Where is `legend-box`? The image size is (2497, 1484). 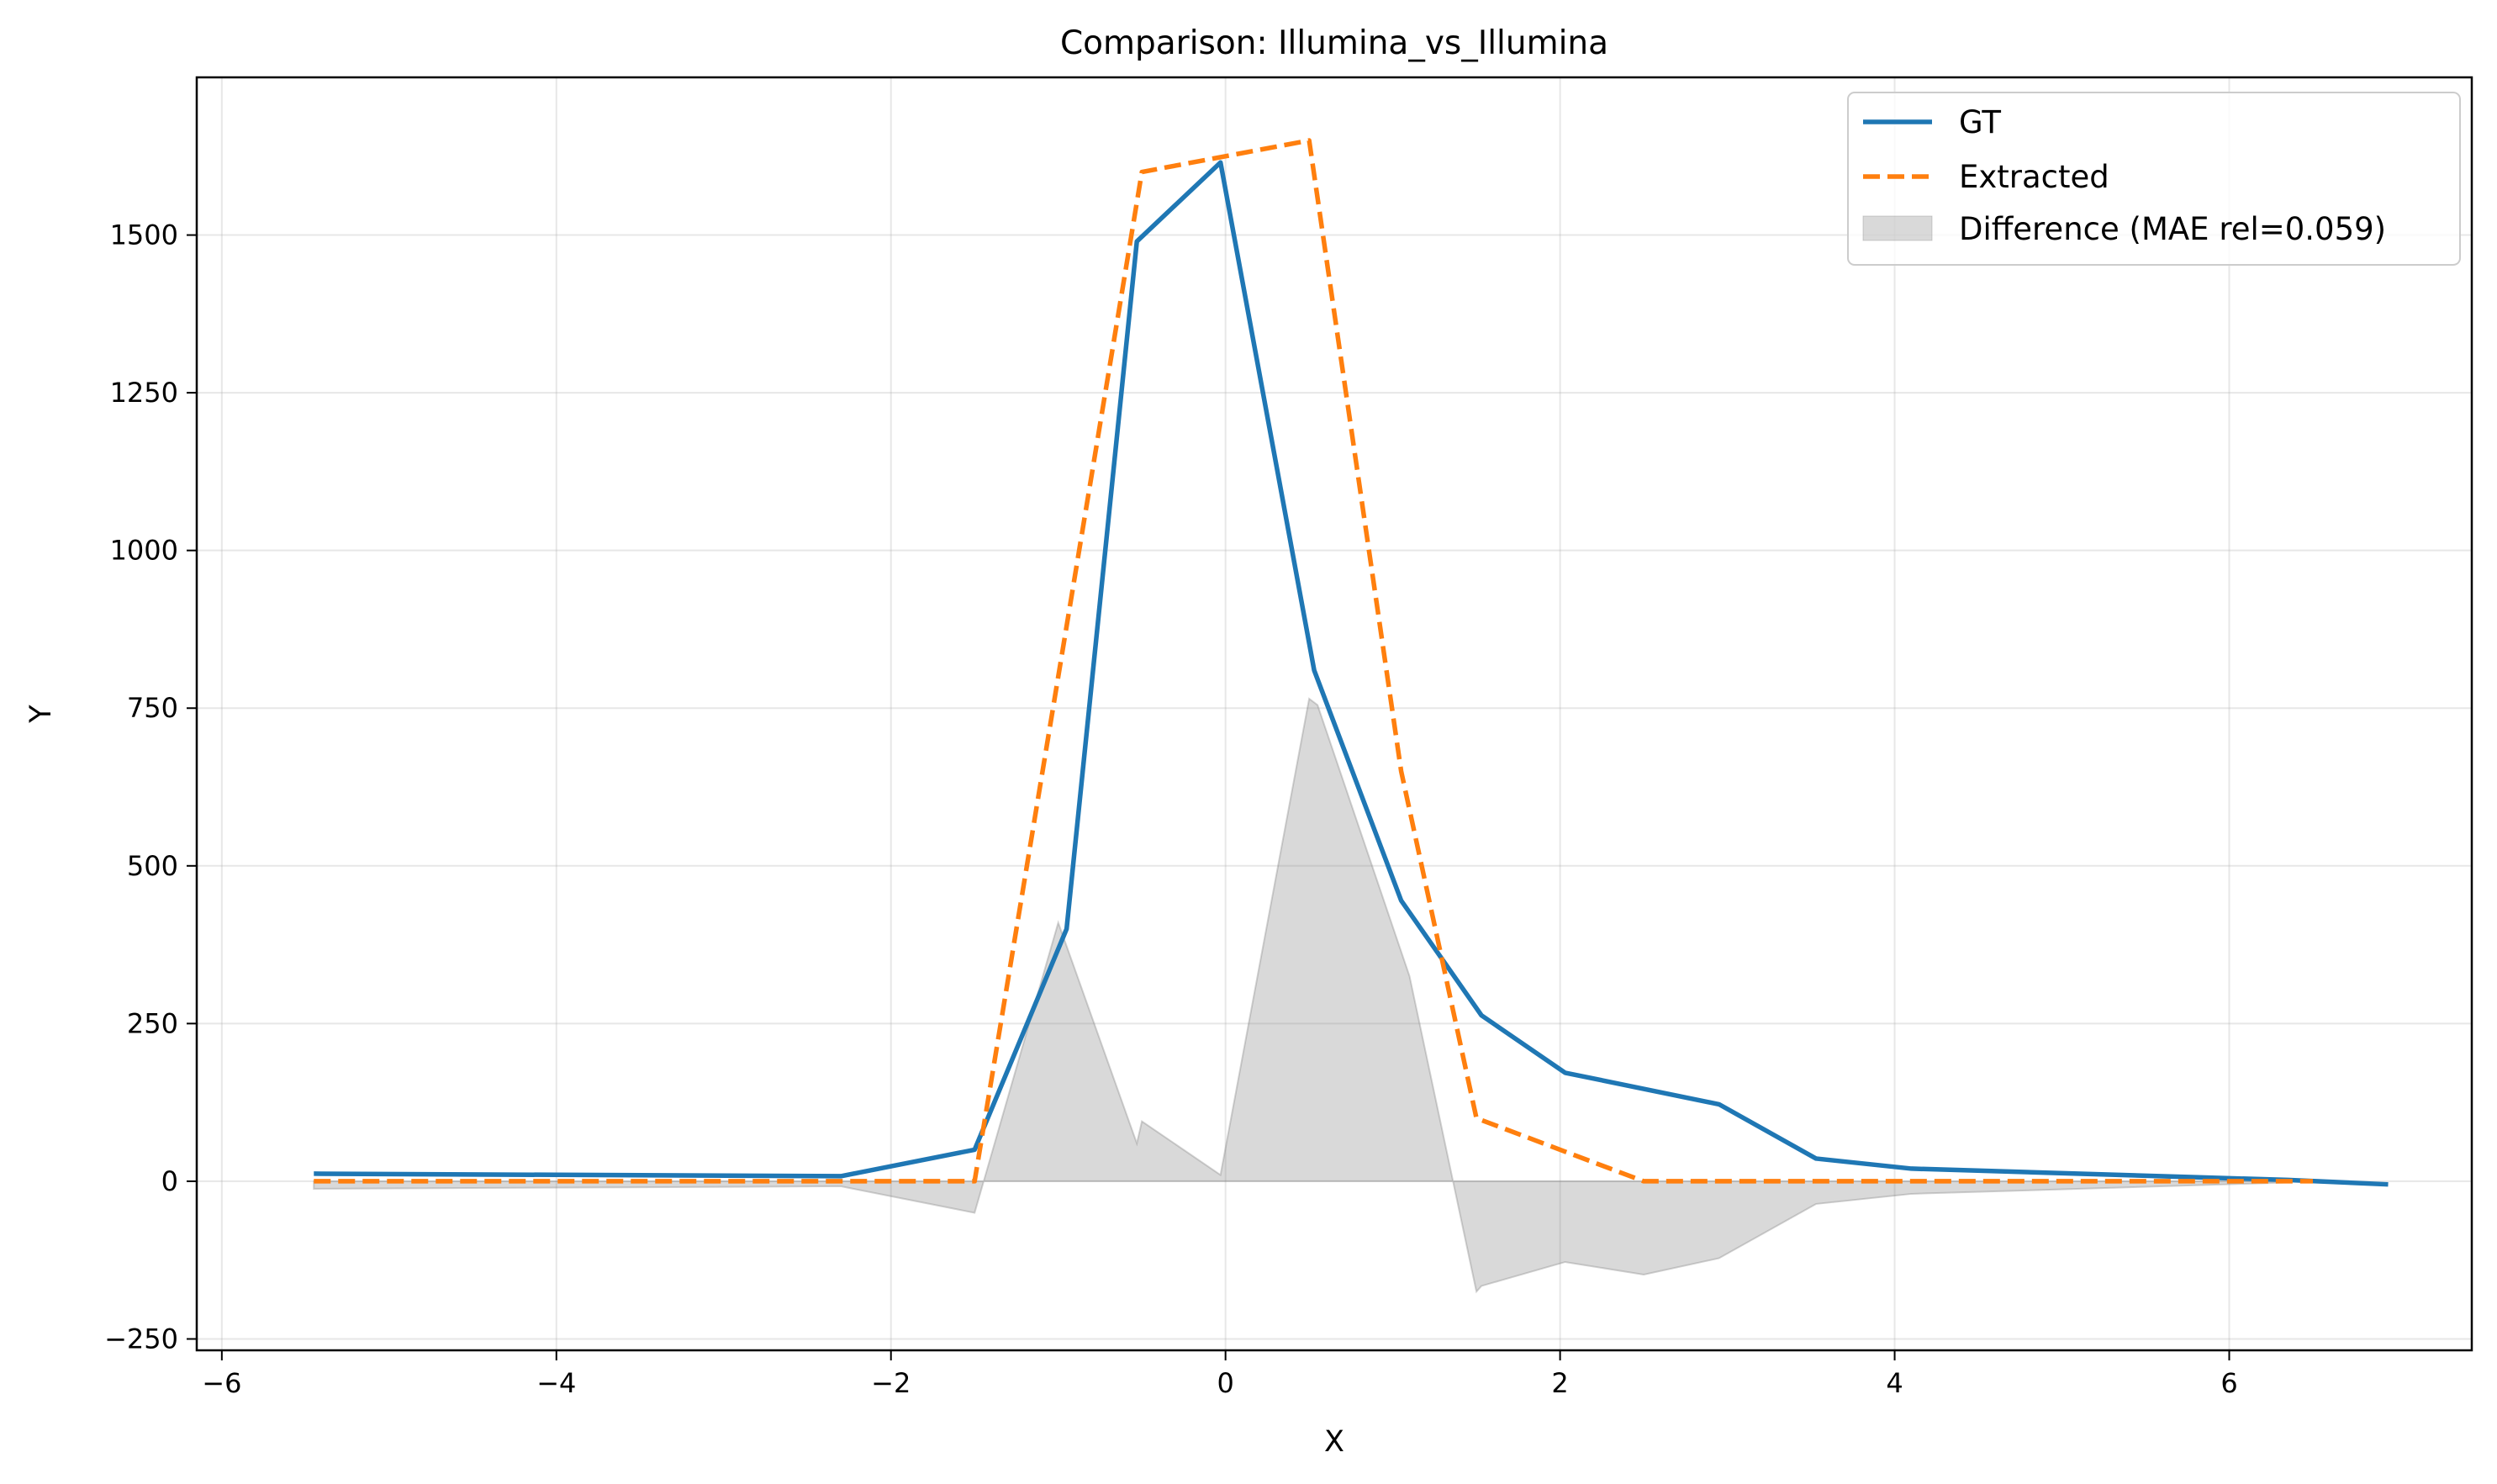 legend-box is located at coordinates (2154, 179).